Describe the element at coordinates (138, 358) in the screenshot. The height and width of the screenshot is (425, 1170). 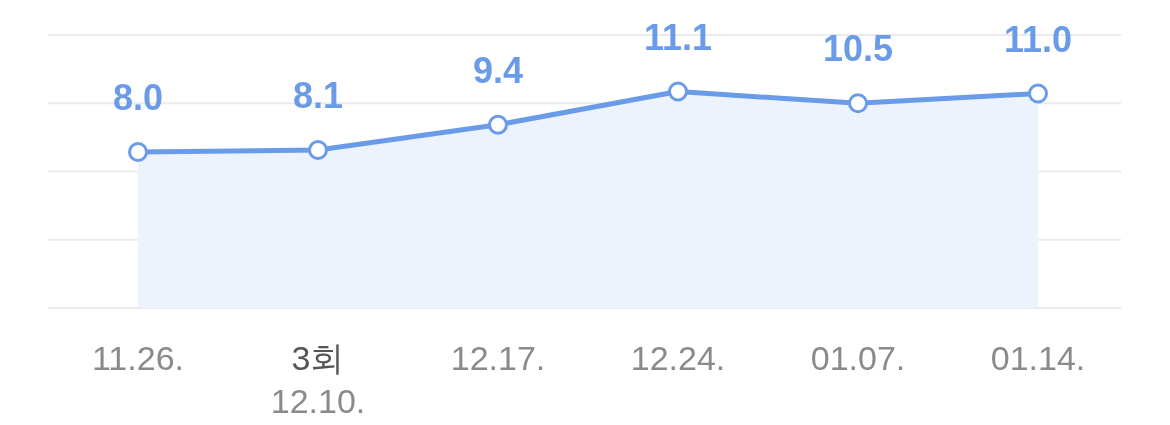
I see `x-tick-label: 11.26.` at that location.